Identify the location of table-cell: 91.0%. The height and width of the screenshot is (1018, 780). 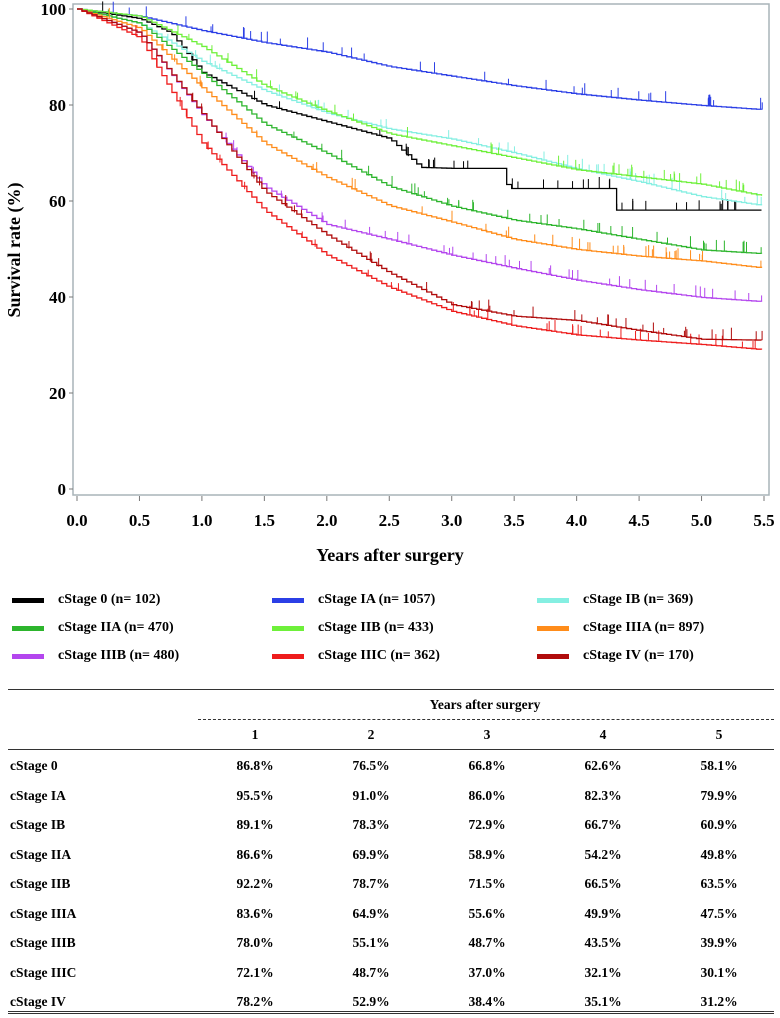
(371, 795).